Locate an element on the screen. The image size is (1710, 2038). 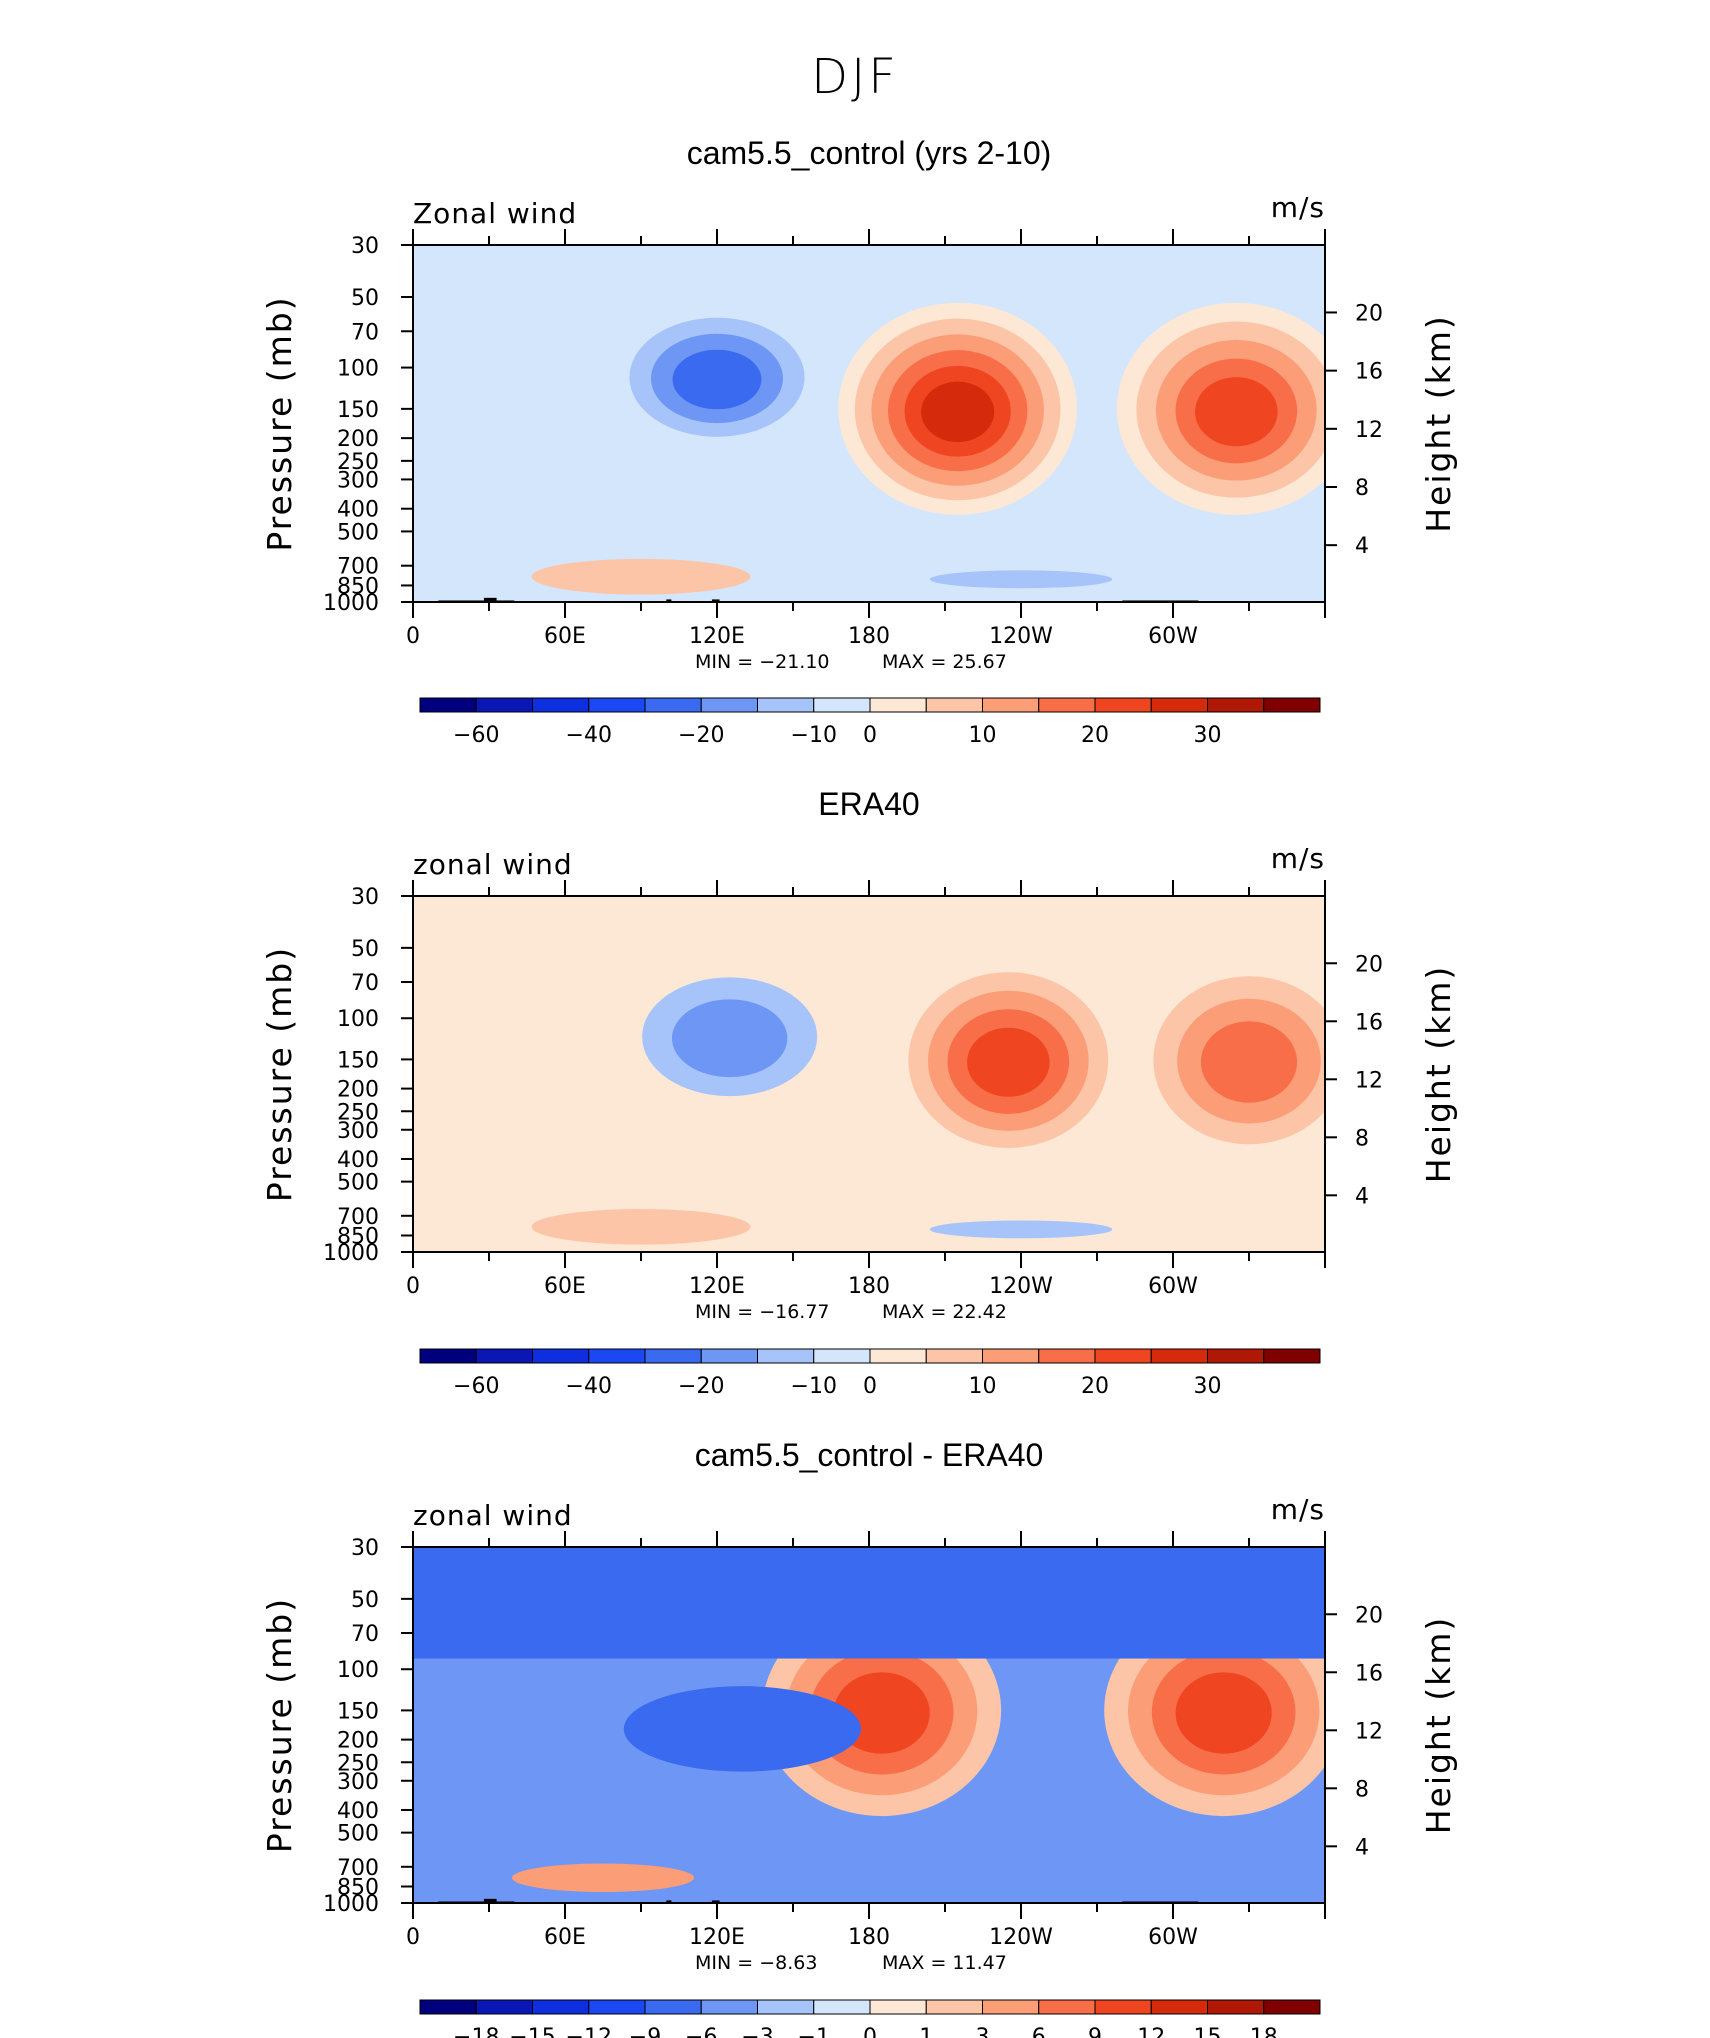
colorbar-tick-label: 20 is located at coordinates (1095, 1386).